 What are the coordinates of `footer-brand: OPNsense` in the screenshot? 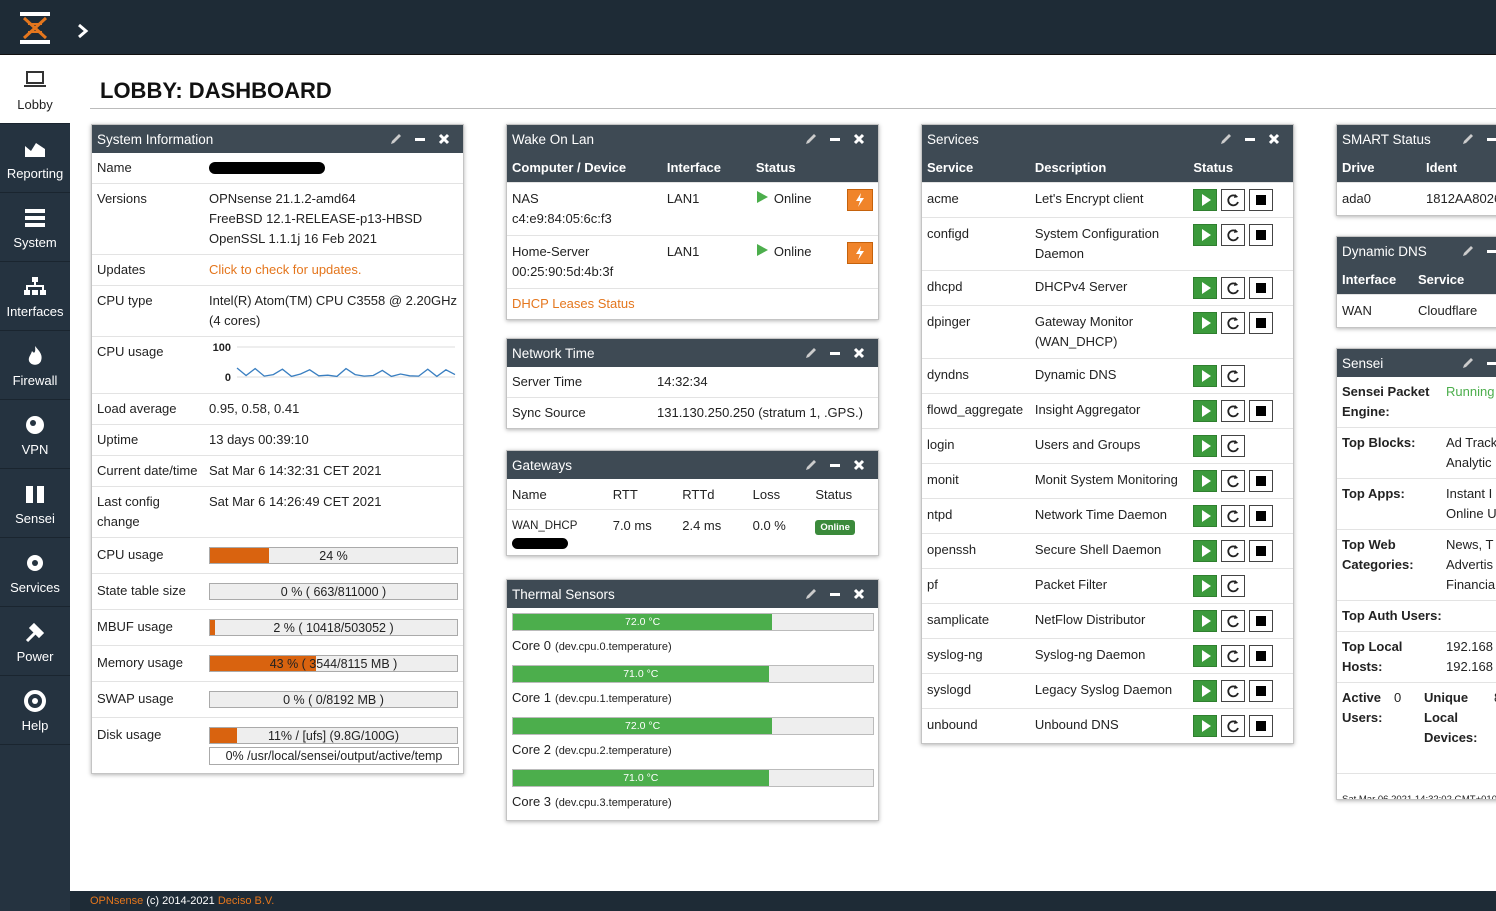 It's located at (117, 901).